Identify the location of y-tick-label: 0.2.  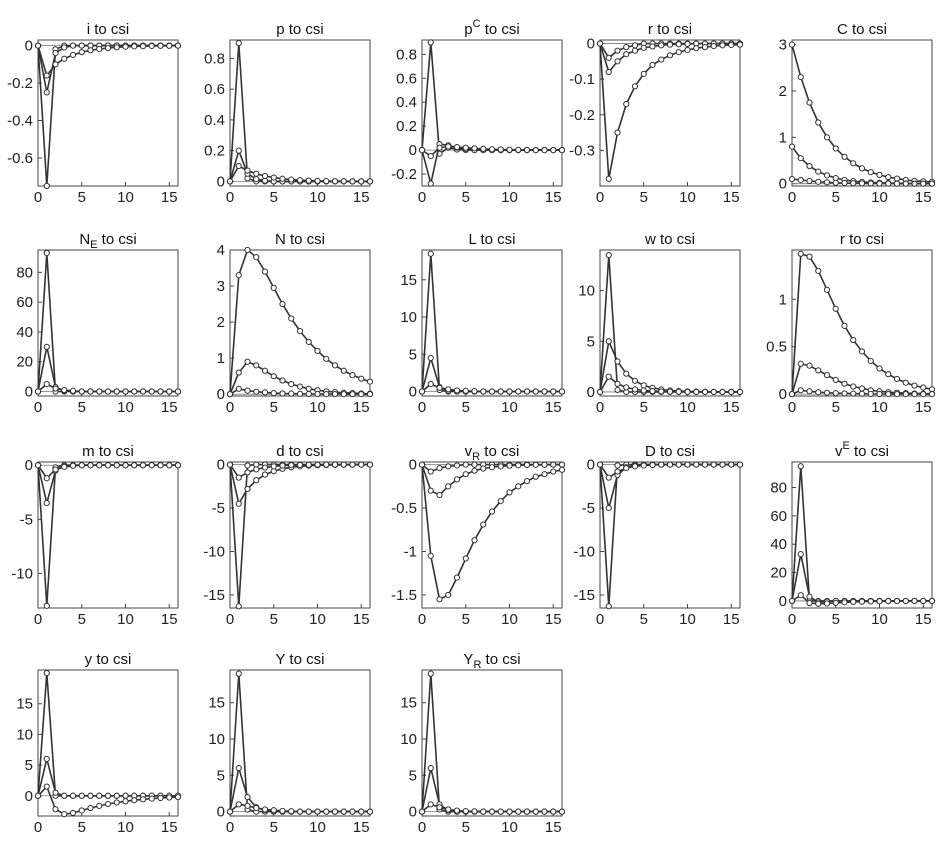
(406, 126).